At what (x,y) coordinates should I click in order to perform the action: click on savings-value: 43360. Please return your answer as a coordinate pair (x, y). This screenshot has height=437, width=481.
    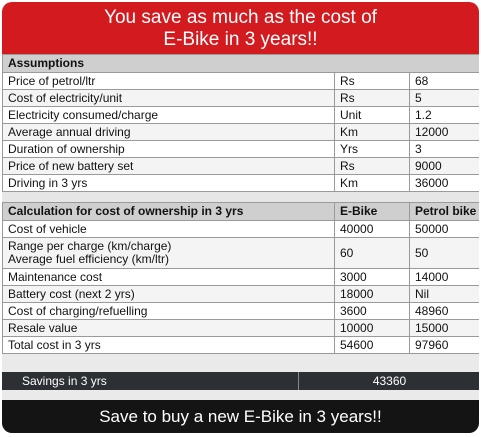
    Looking at the image, I should click on (388, 381).